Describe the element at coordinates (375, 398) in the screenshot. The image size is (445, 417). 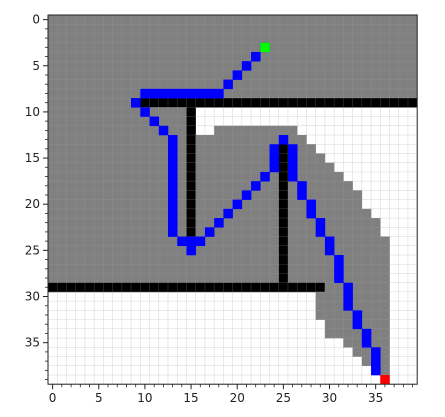
I see `x-tick-label: 35` at that location.